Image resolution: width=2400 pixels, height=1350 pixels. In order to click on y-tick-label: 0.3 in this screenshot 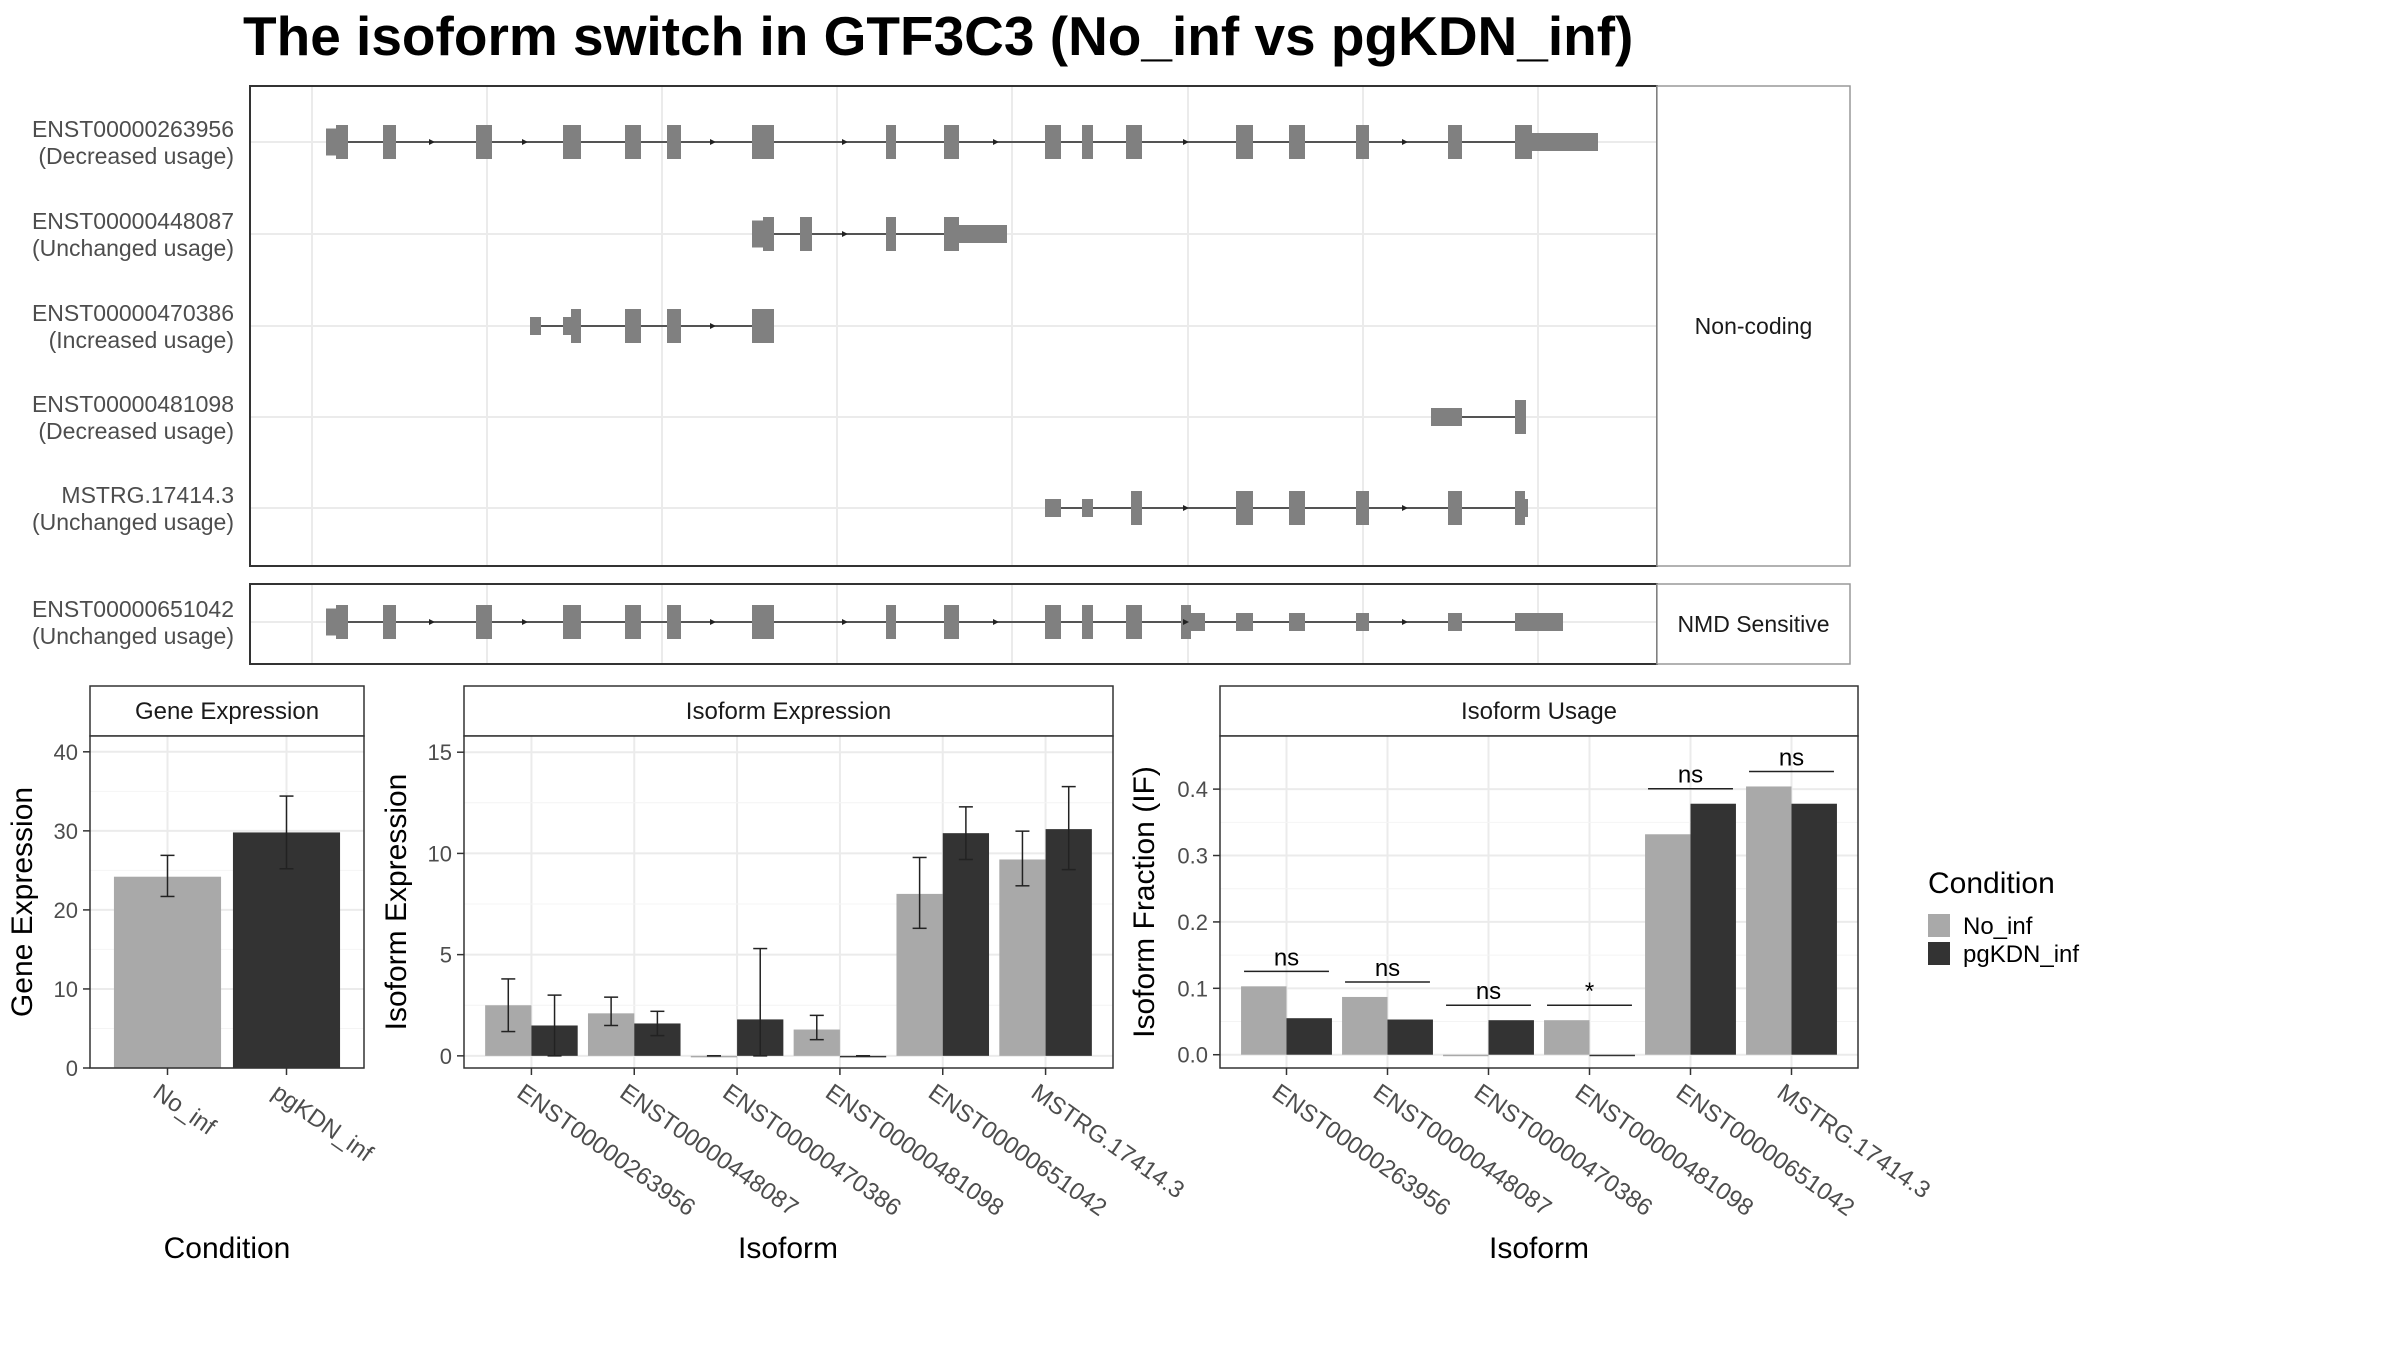, I will do `click(1192, 856)`.